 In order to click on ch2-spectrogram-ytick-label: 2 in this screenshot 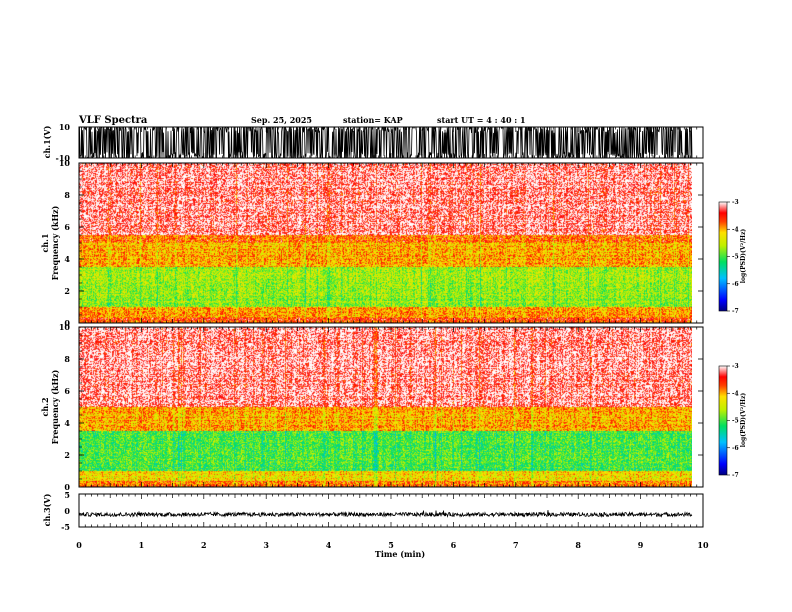, I will do `click(67, 455)`.